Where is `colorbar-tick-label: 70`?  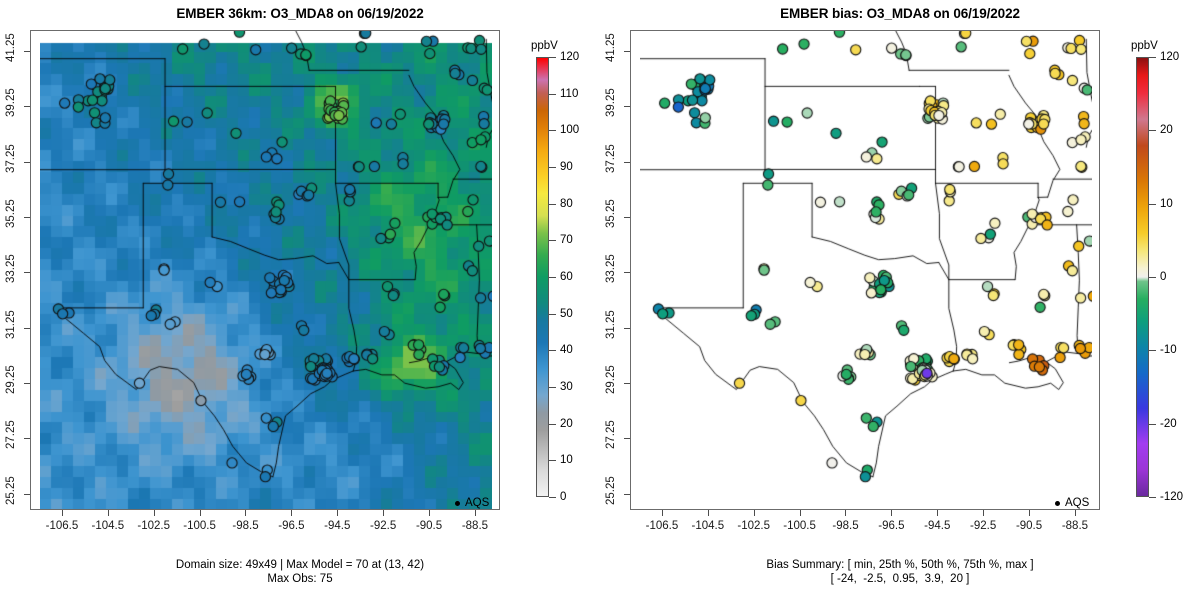 colorbar-tick-label: 70 is located at coordinates (566, 240).